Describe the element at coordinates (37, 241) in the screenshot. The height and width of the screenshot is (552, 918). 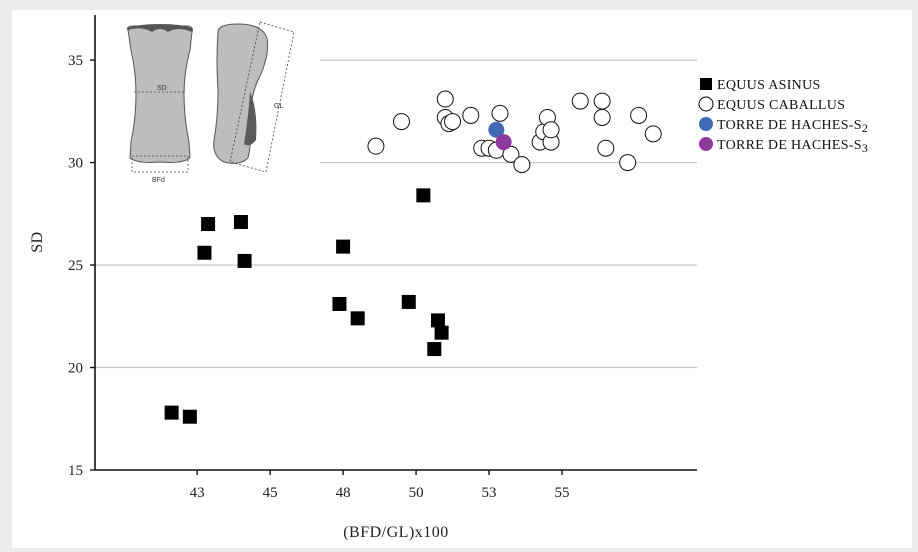
I see `y-axis-title: SD` at that location.